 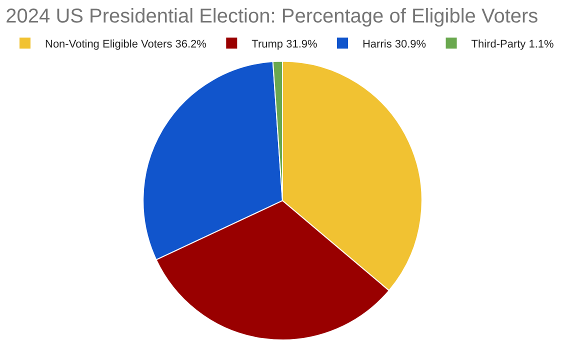 What do you see at coordinates (272, 16) in the screenshot?
I see `chart-title: 2024 US Presidential Election: Percentage of Eligible Voters` at bounding box center [272, 16].